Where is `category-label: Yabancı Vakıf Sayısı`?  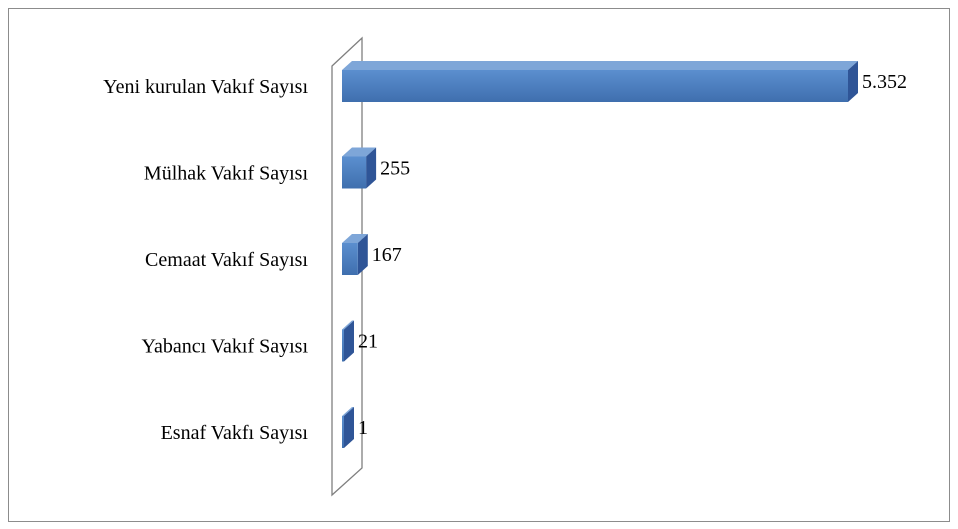
category-label: Yabancı Vakıf Sayısı is located at coordinates (225, 347).